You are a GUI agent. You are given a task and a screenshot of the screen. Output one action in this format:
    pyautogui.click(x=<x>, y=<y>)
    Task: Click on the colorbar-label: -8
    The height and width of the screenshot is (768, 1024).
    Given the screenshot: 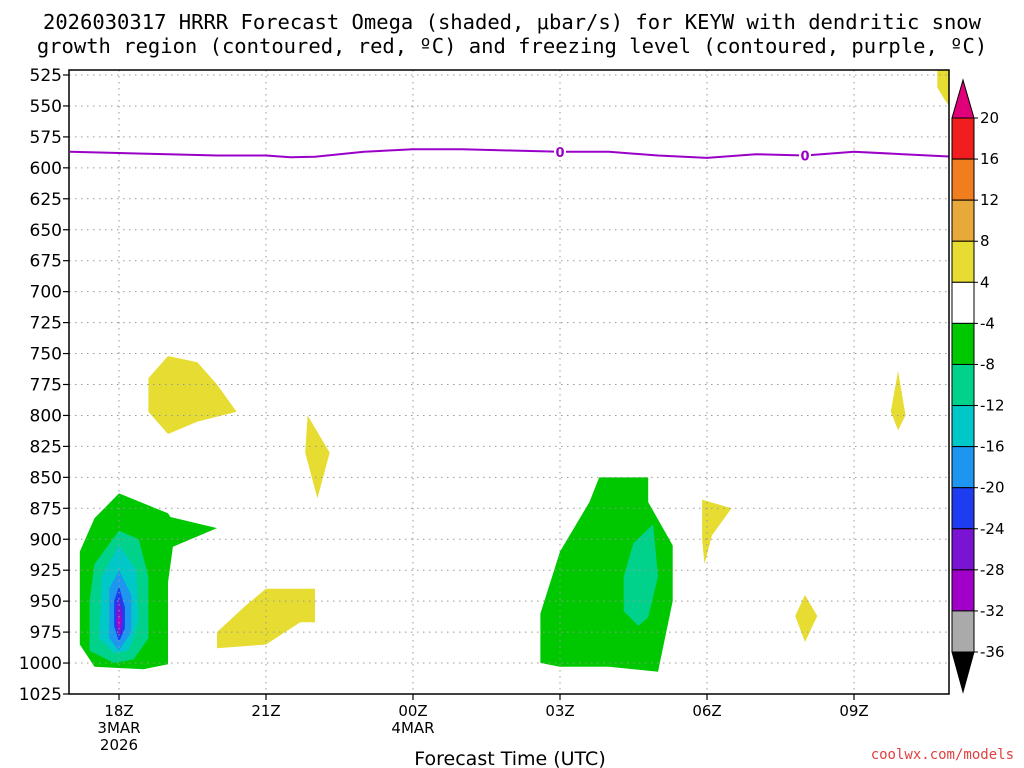 What is the action you would take?
    pyautogui.click(x=987, y=364)
    